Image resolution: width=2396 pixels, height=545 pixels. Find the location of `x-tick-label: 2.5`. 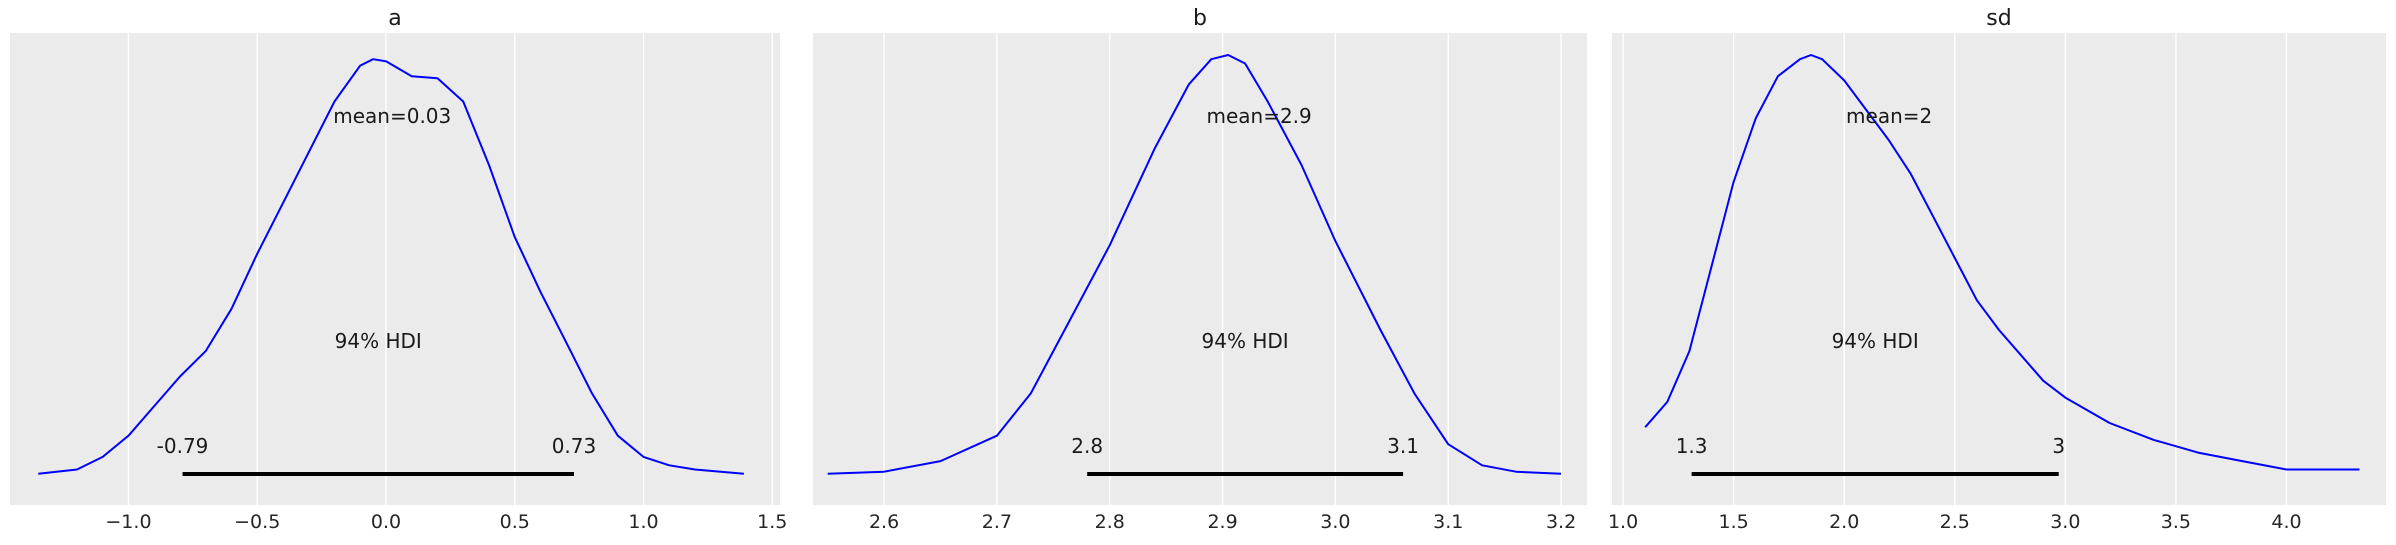

x-tick-label: 2.5 is located at coordinates (1955, 522).